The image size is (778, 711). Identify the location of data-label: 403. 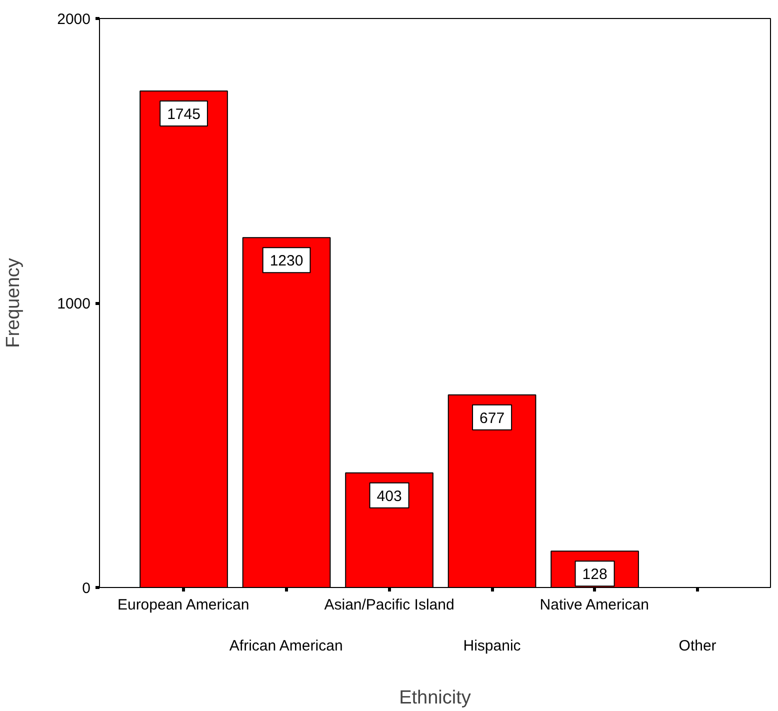
(389, 496).